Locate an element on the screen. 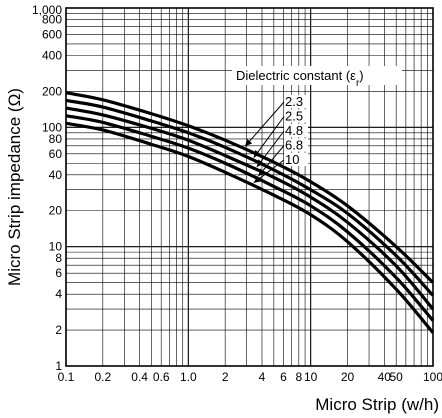  legend-title: Dielectric constant (εr) is located at coordinates (300, 78).